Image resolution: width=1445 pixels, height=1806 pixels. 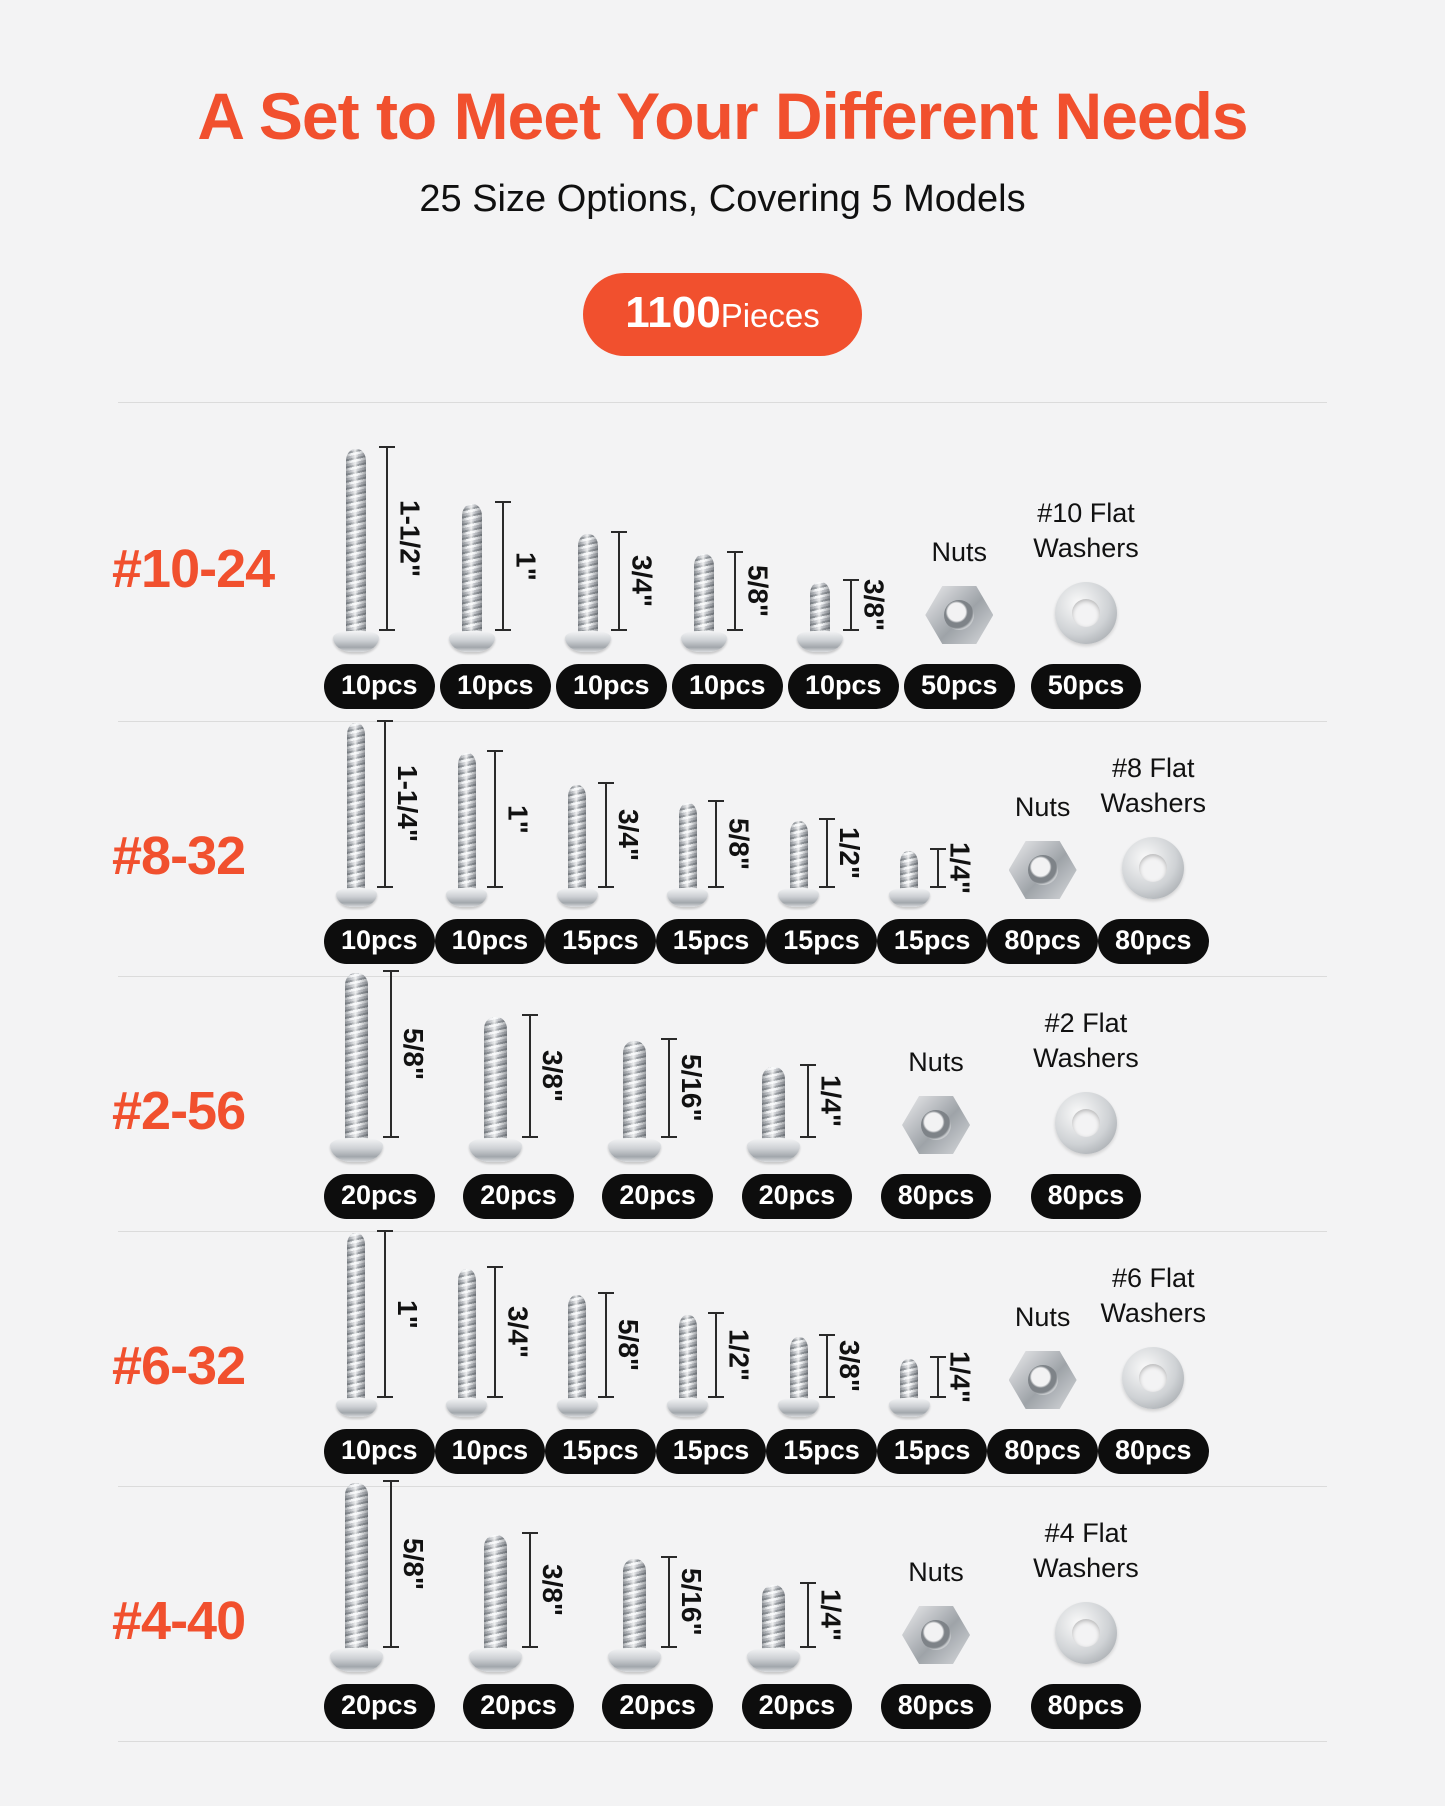 What do you see at coordinates (932, 874) in the screenshot?
I see `screw-figure: 1/4"` at bounding box center [932, 874].